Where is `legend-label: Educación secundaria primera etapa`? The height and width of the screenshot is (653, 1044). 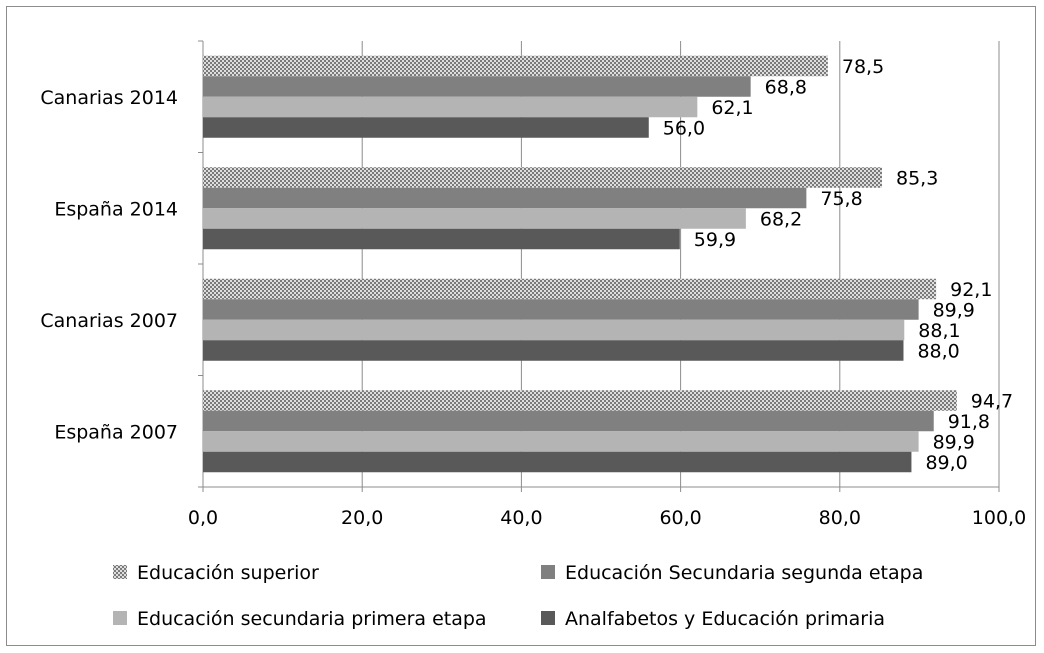 legend-label: Educación secundaria primera etapa is located at coordinates (312, 619).